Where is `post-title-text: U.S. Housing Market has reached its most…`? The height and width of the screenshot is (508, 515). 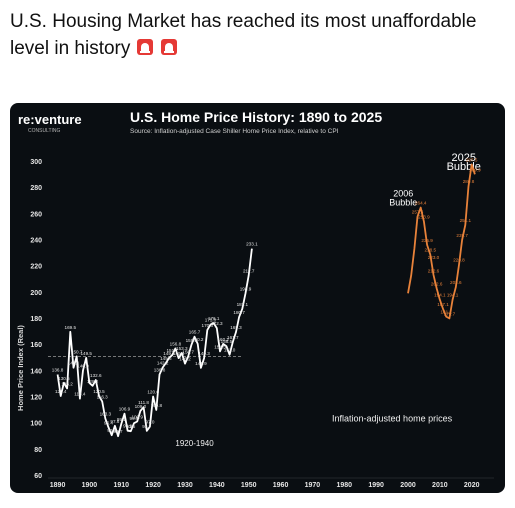
post-title-text: U.S. Housing Market has reached its most… is located at coordinates (243, 35).